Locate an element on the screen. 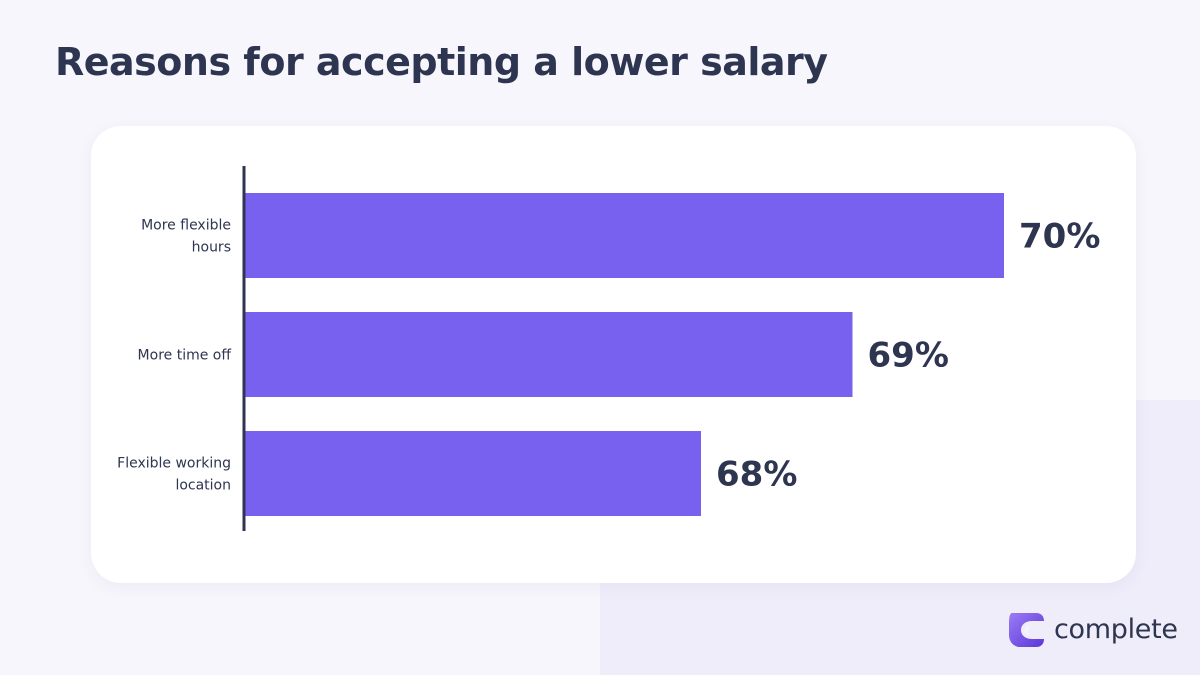 This screenshot has width=1200, height=675. category-label-3: Flexible working location is located at coordinates (174, 475).